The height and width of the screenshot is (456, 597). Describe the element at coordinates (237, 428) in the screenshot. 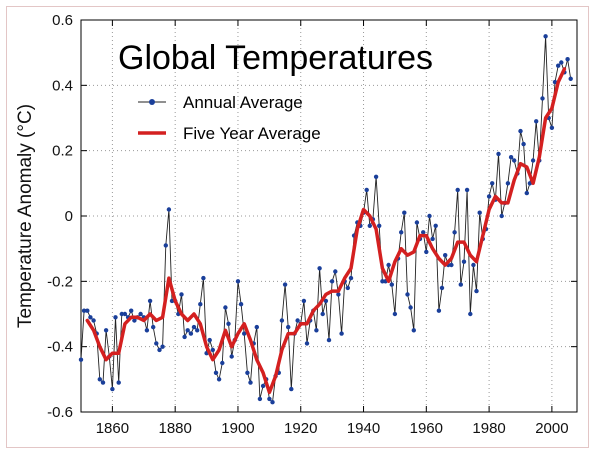

I see `x-tick-label: 1900` at that location.